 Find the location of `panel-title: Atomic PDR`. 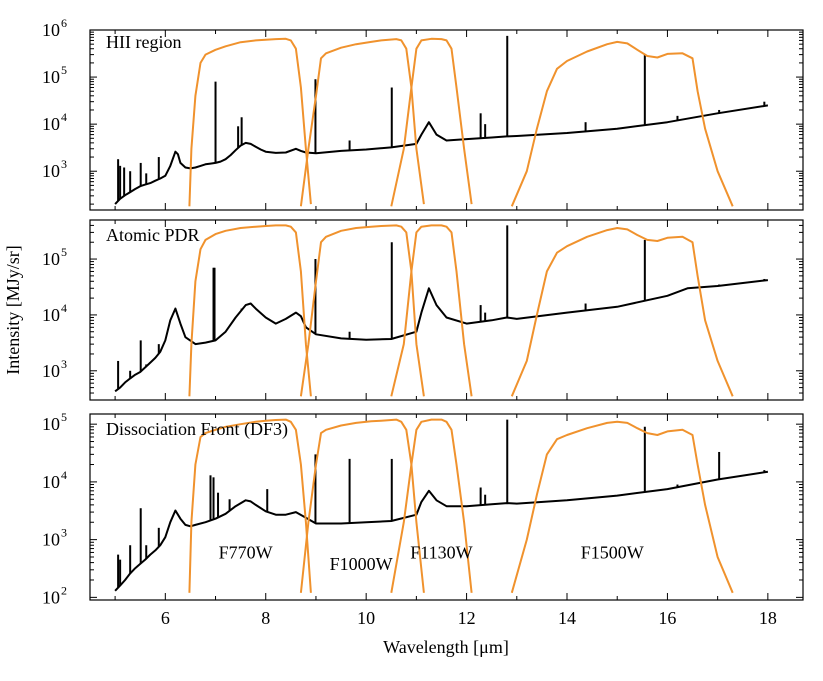

panel-title: Atomic PDR is located at coordinates (153, 235).